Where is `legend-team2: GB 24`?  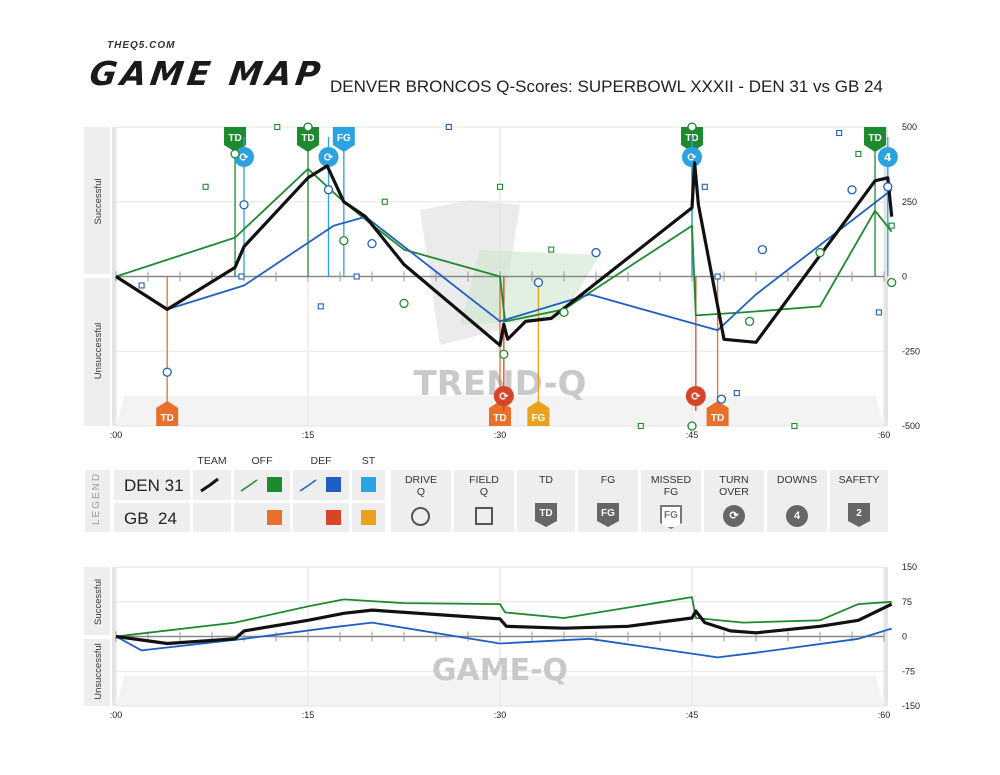
legend-team2: GB 24 is located at coordinates (150, 518).